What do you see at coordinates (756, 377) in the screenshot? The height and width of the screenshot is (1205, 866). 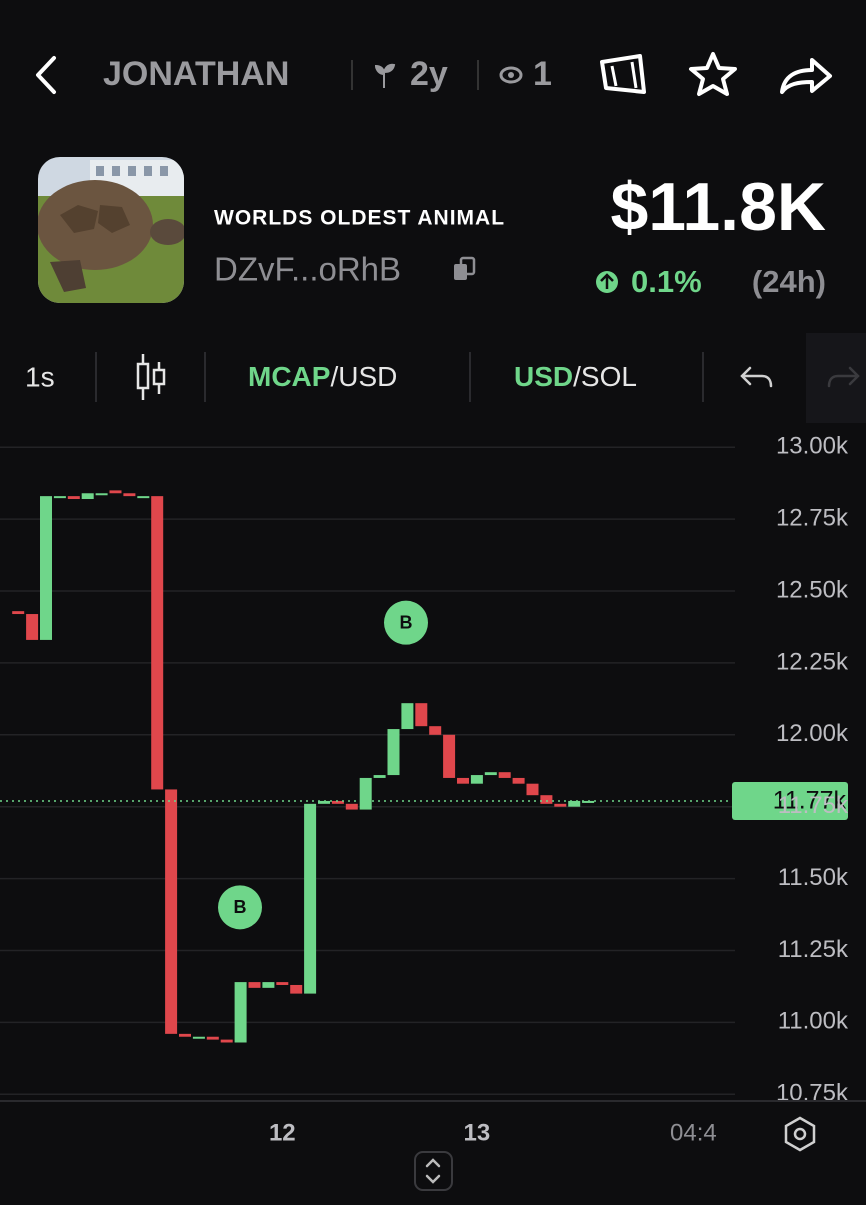 I see `undo-button` at bounding box center [756, 377].